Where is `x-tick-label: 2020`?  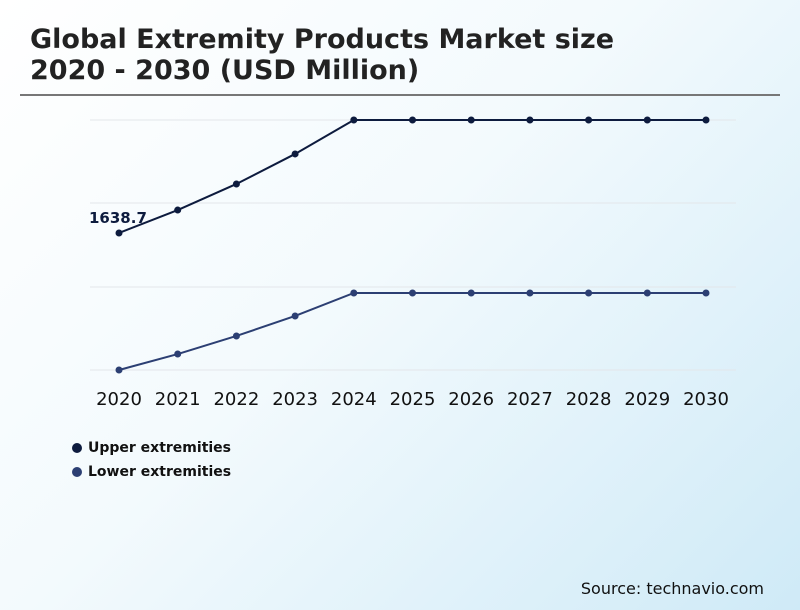 x-tick-label: 2020 is located at coordinates (119, 399).